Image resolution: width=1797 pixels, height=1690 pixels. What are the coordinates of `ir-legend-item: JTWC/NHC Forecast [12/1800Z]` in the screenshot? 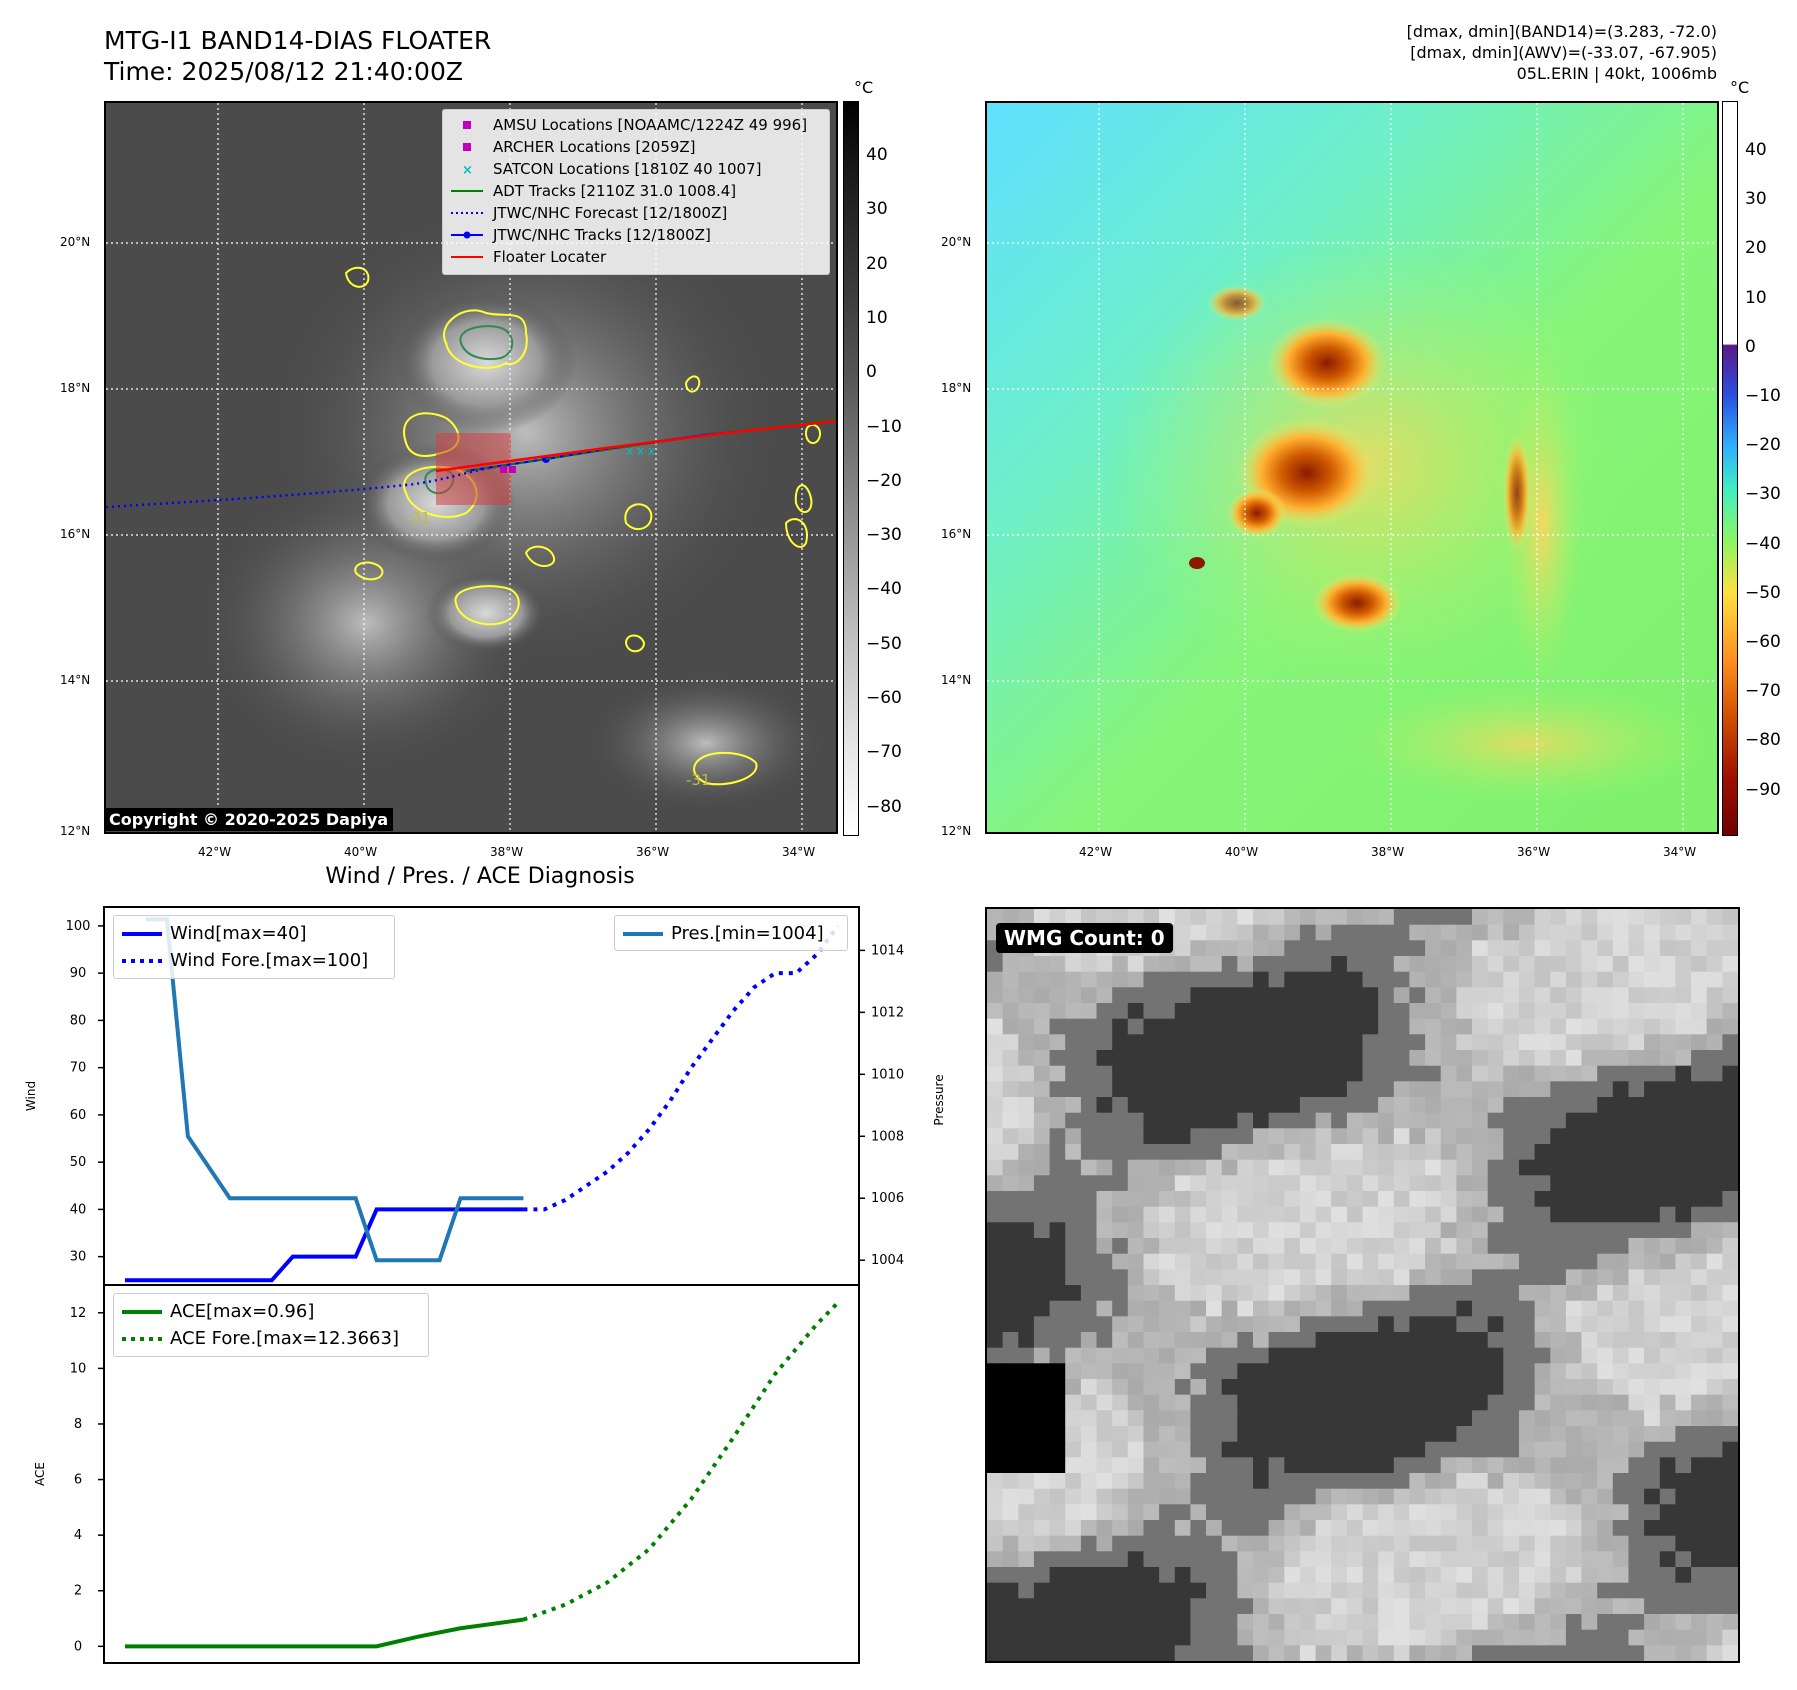 It's located at (636, 213).